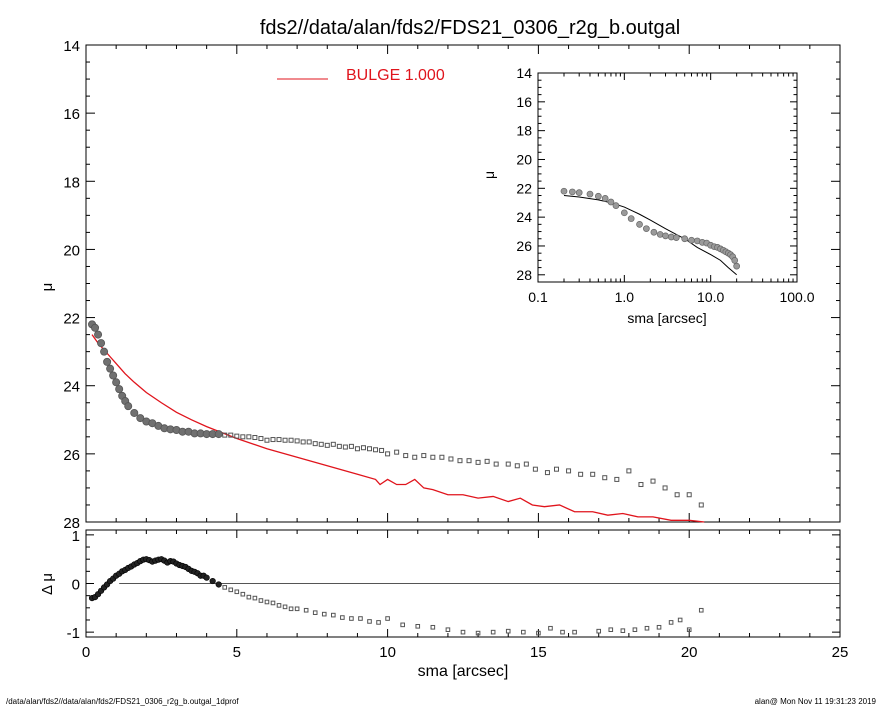 The image size is (885, 708). What do you see at coordinates (524, 159) in the screenshot?
I see `inset-y-tick-label: 20` at bounding box center [524, 159].